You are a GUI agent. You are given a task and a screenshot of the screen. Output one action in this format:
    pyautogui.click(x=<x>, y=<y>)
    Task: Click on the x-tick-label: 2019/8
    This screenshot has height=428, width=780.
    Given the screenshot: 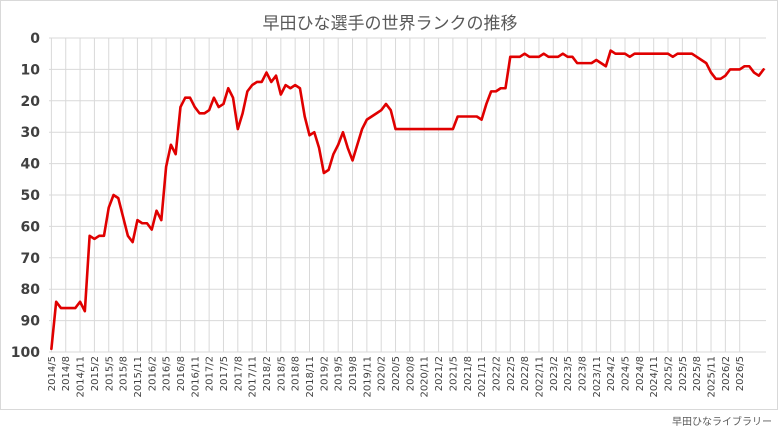 What is the action you would take?
    pyautogui.click(x=353, y=373)
    